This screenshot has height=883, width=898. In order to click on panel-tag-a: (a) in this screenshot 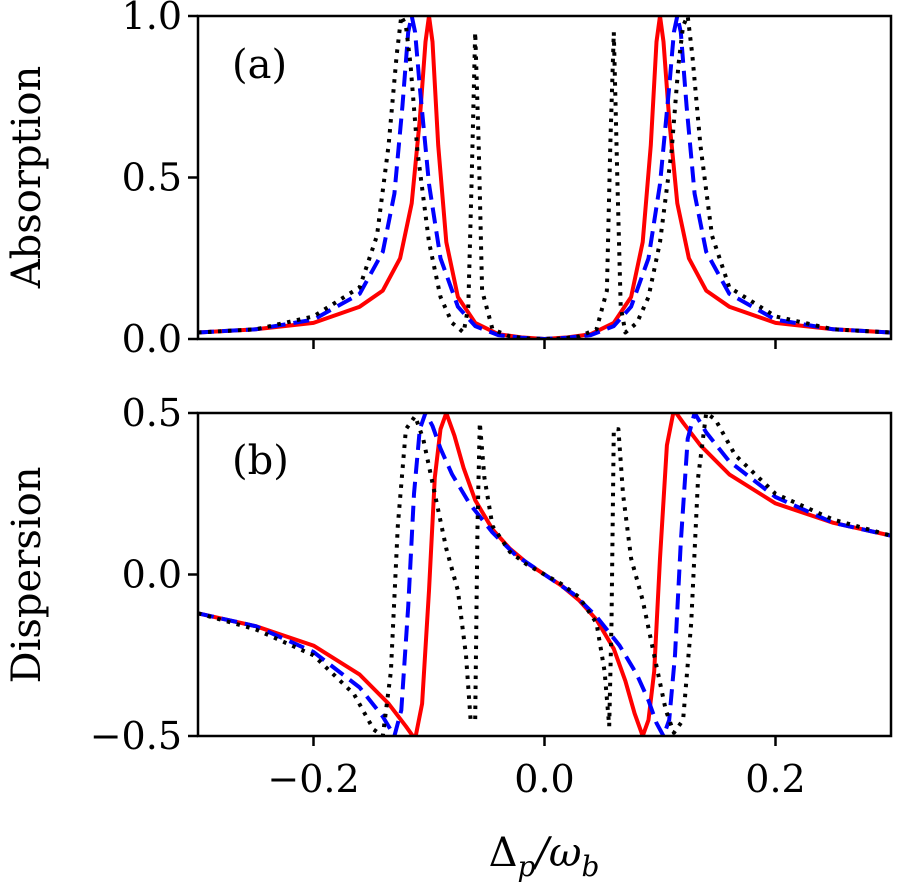, I will do `click(259, 65)`.